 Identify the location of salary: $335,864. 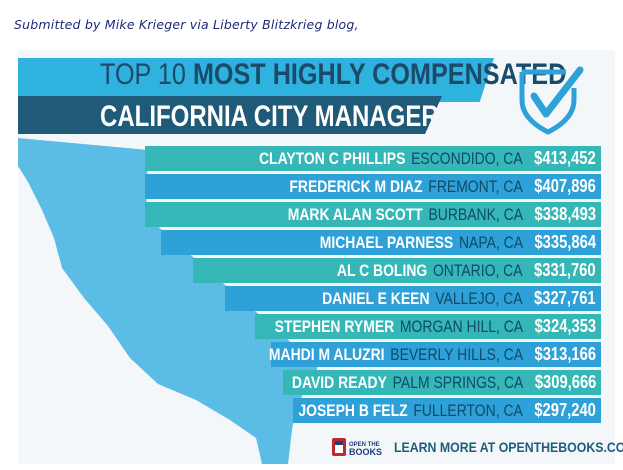
(565, 242).